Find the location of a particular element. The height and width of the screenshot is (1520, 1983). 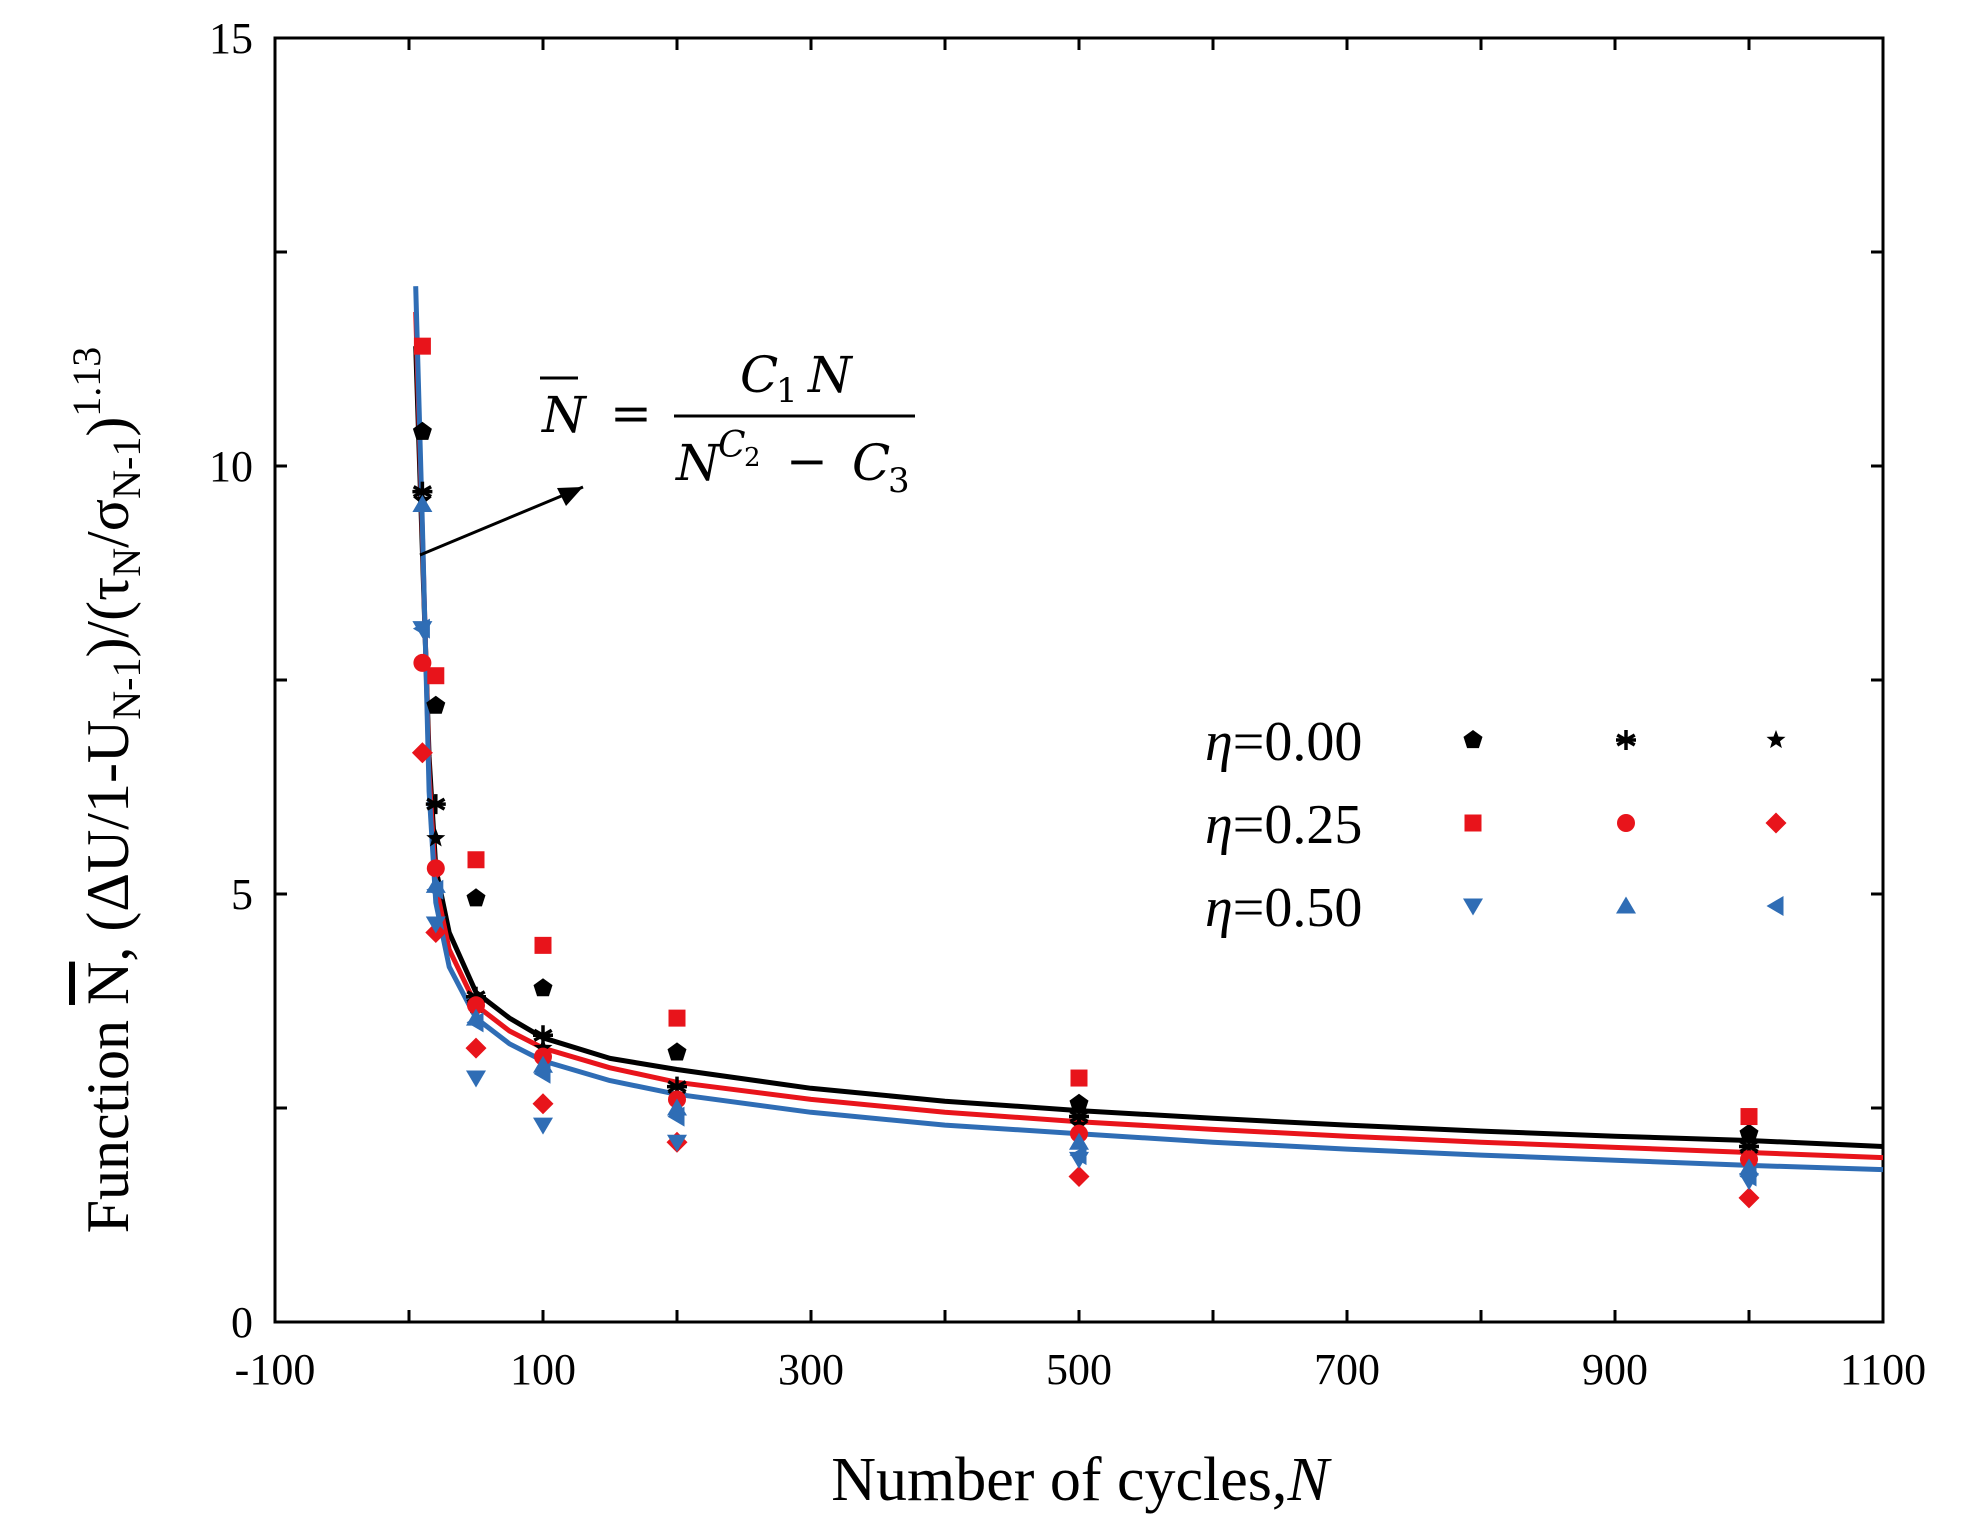

x-axis-title-prefix: Number of cycles, is located at coordinates (1059, 1480).